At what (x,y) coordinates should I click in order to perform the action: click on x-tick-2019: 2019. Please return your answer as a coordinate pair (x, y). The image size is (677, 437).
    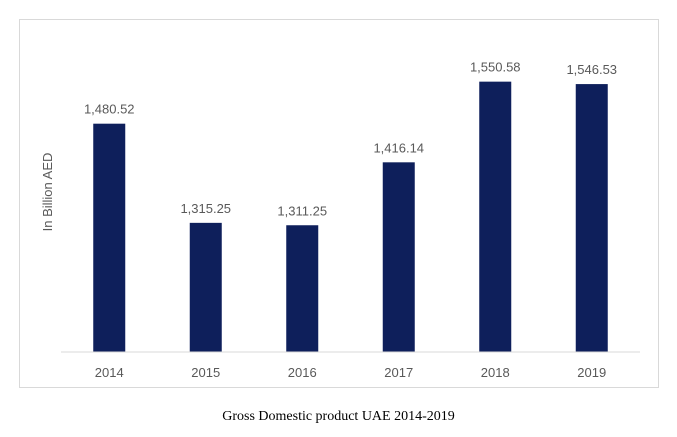
    Looking at the image, I should click on (591, 372).